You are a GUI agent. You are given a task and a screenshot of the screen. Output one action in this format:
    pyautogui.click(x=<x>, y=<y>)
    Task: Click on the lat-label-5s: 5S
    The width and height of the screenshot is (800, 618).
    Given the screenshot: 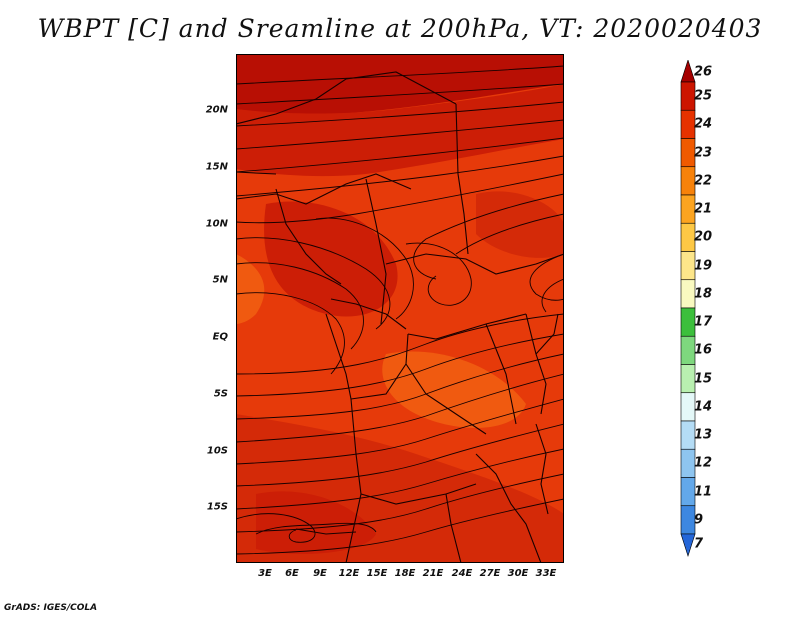 What is the action you would take?
    pyautogui.click(x=220, y=394)
    